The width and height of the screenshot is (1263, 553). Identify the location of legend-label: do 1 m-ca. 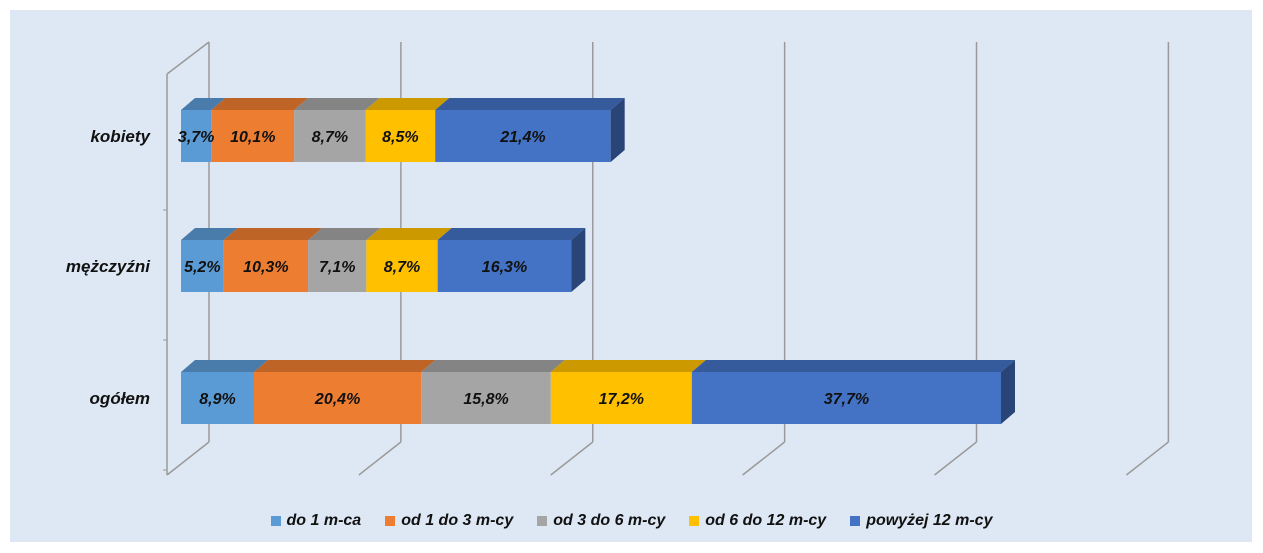
(324, 520).